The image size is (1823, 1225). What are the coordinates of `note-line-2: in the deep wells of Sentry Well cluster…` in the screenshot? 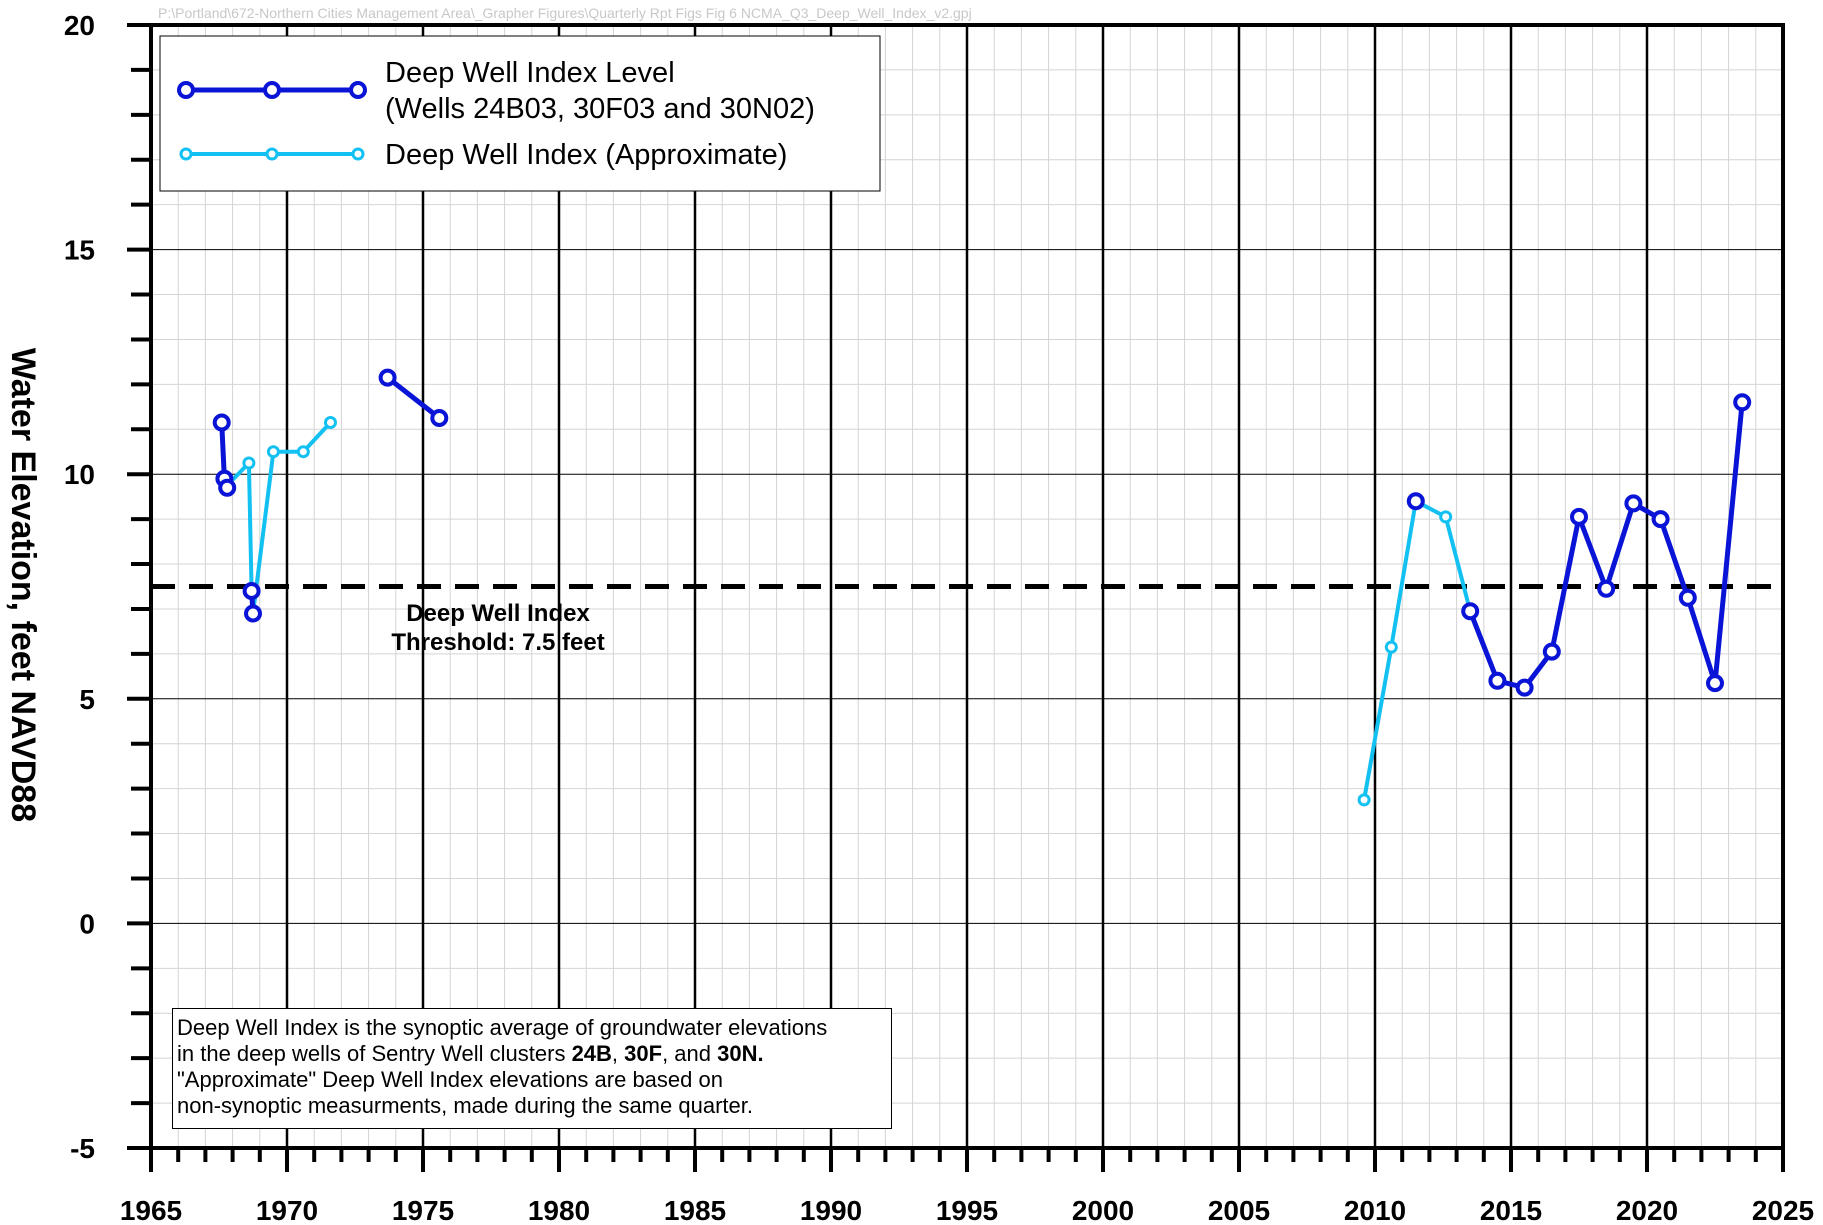 It's located at (534, 1054).